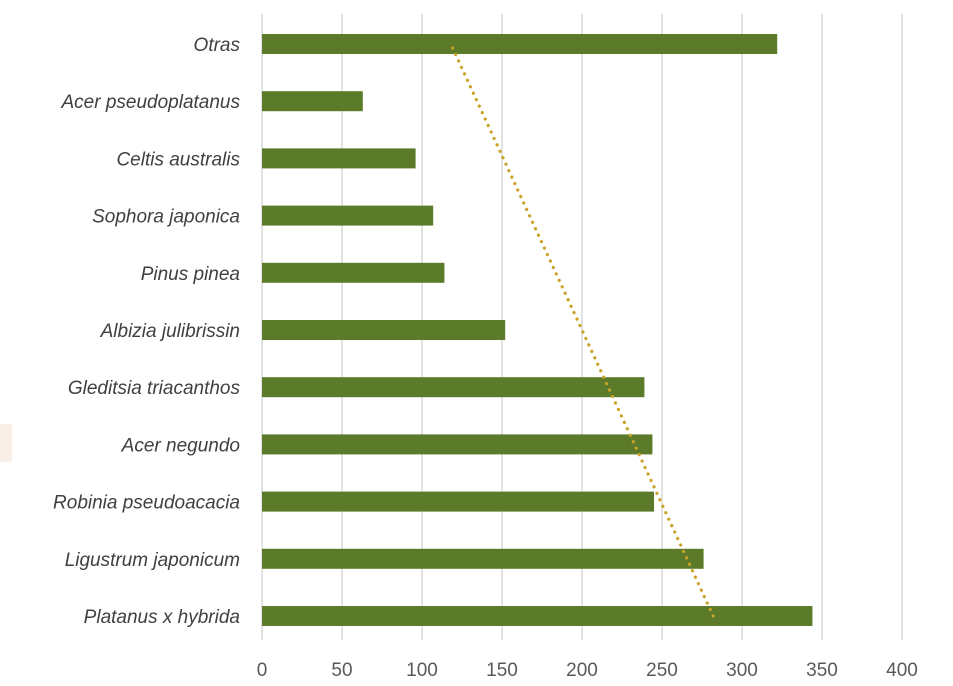 This screenshot has height=686, width=953. I want to click on category-label: Pinus pinea, so click(190, 274).